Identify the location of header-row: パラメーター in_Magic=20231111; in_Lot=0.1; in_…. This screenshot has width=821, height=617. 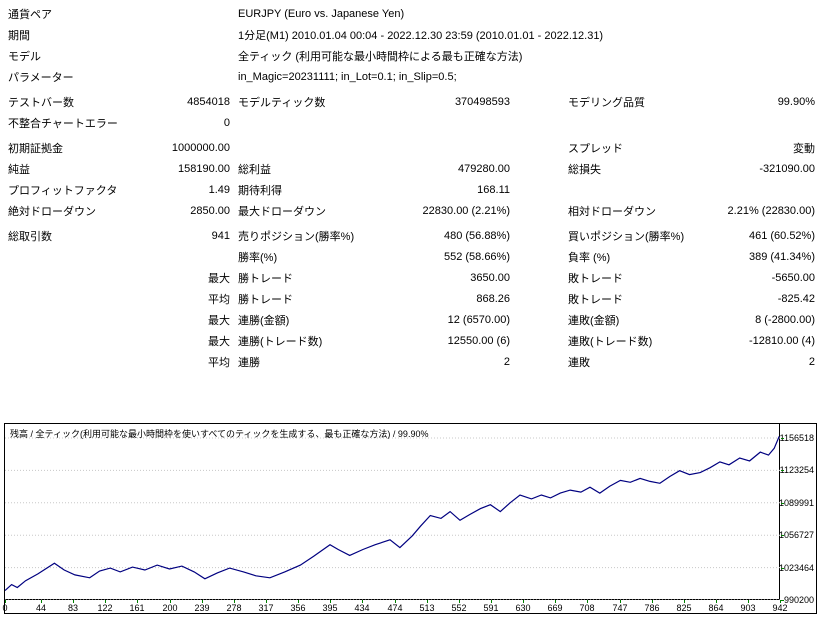
(414, 76).